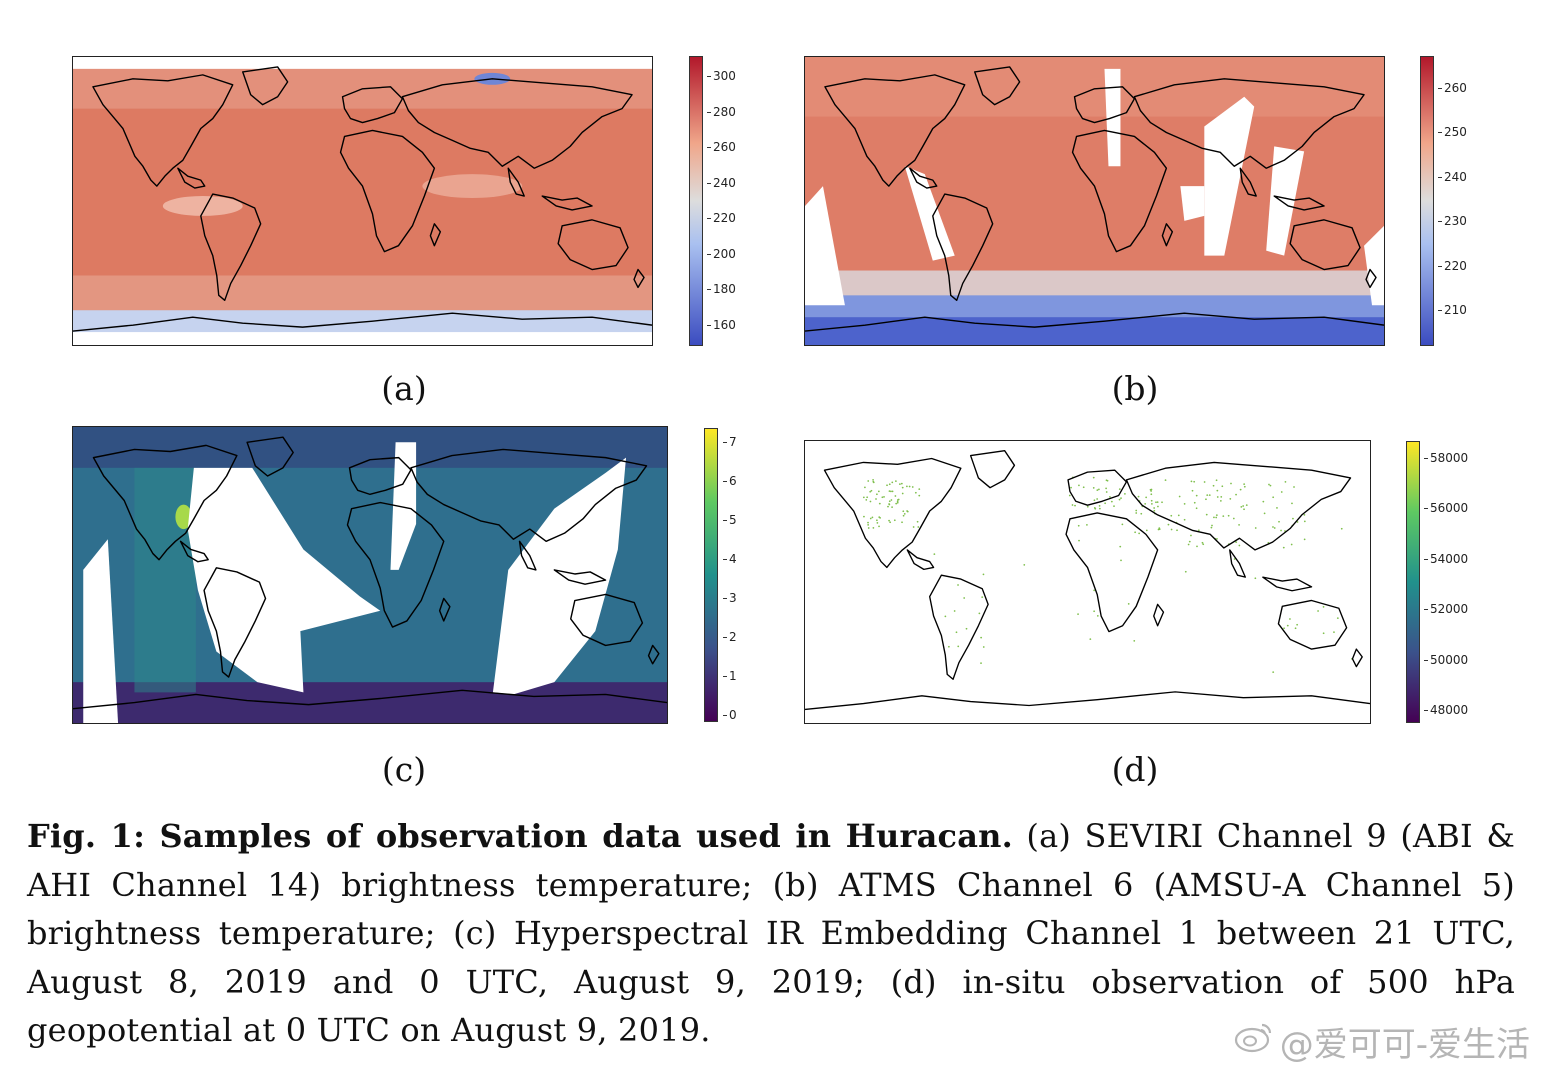 This screenshot has height=1080, width=1546. What do you see at coordinates (1446, 710) in the screenshot?
I see `panel-d-tick: 48000` at bounding box center [1446, 710].